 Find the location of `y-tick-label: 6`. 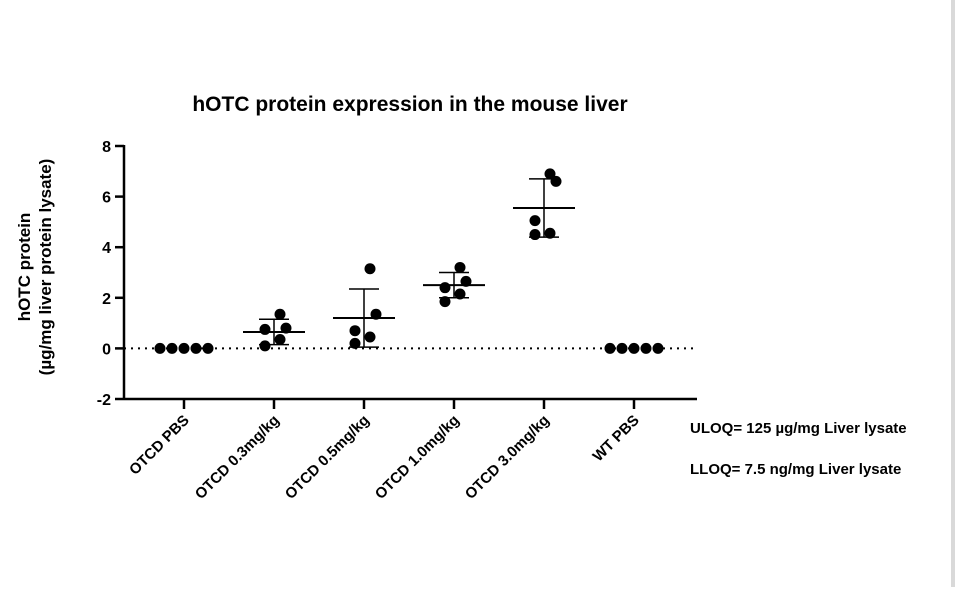

y-tick-label: 6 is located at coordinates (106, 198).